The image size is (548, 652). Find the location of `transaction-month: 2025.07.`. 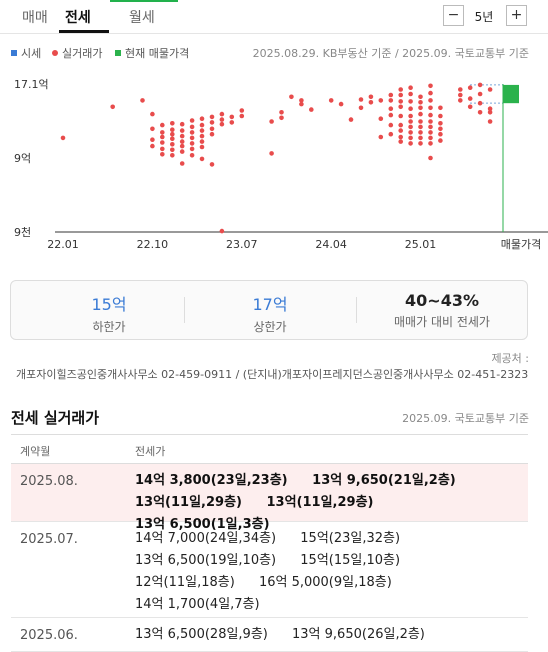

transaction-month: 2025.07. is located at coordinates (49, 539).